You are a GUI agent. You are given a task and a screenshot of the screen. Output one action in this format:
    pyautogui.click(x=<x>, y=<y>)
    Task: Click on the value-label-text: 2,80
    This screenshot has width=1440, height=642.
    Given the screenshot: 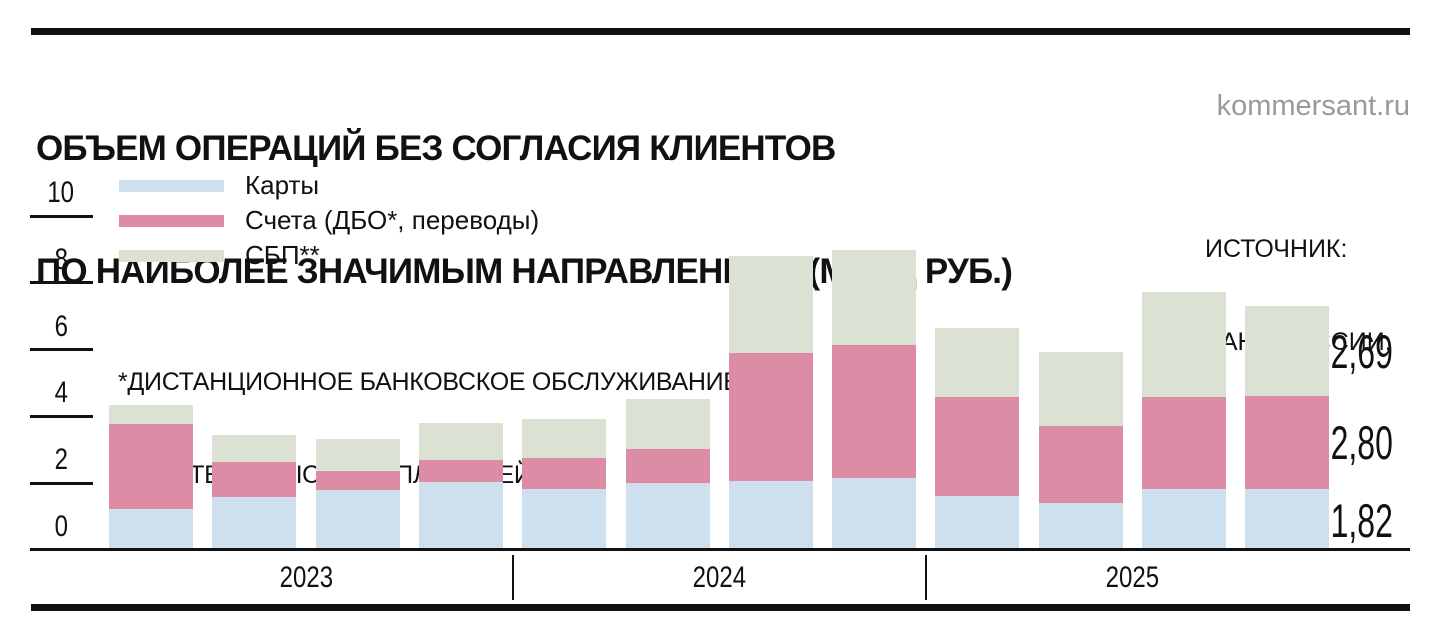 What is the action you would take?
    pyautogui.click(x=1362, y=443)
    